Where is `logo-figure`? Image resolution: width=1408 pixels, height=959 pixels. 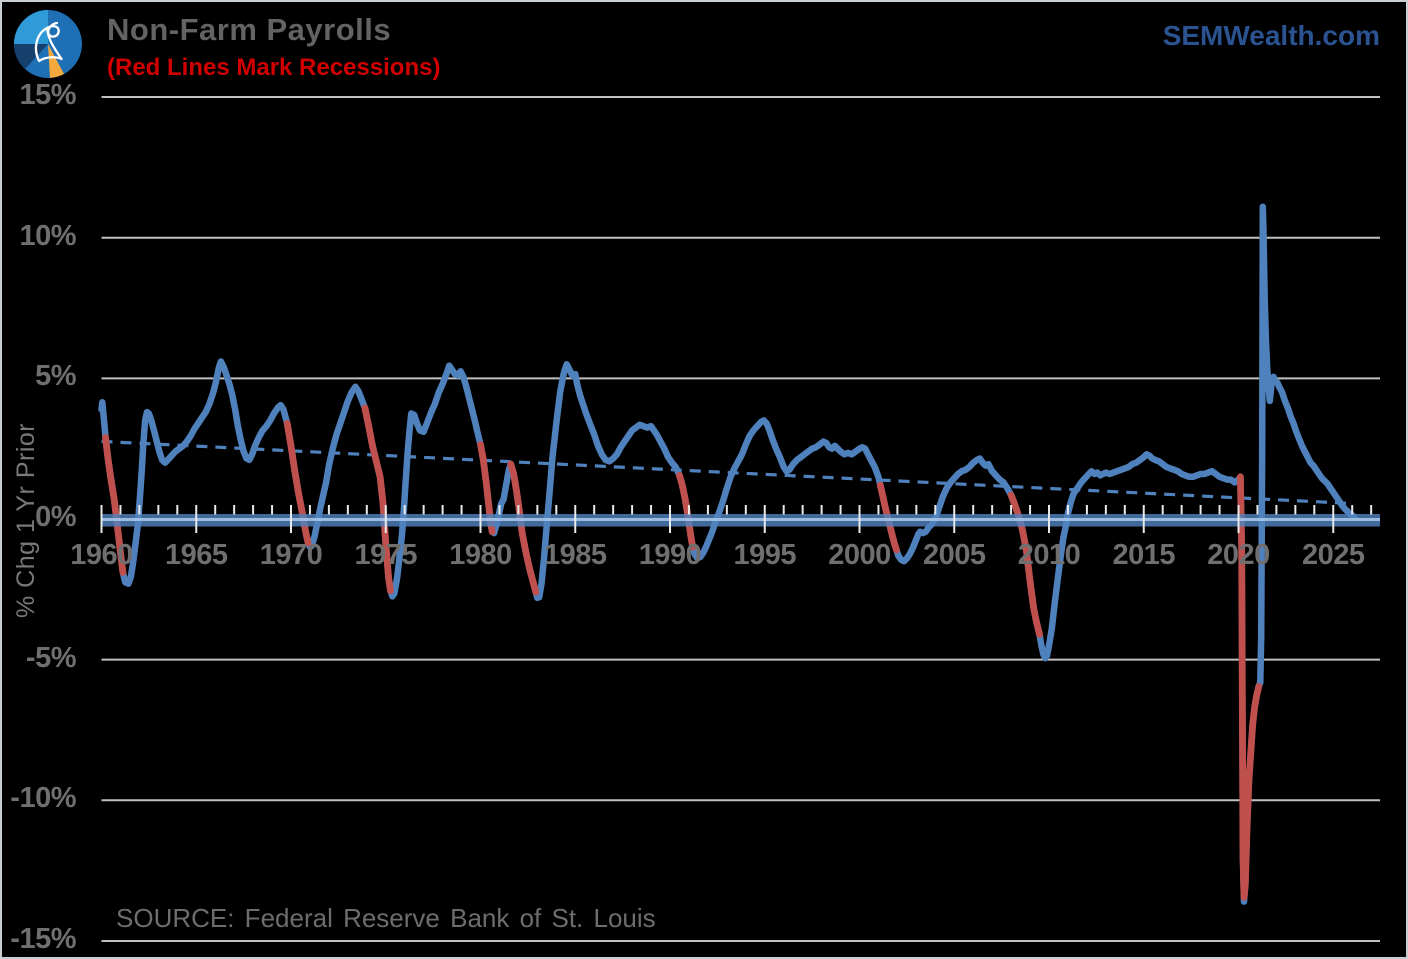 logo-figure is located at coordinates (48, 42).